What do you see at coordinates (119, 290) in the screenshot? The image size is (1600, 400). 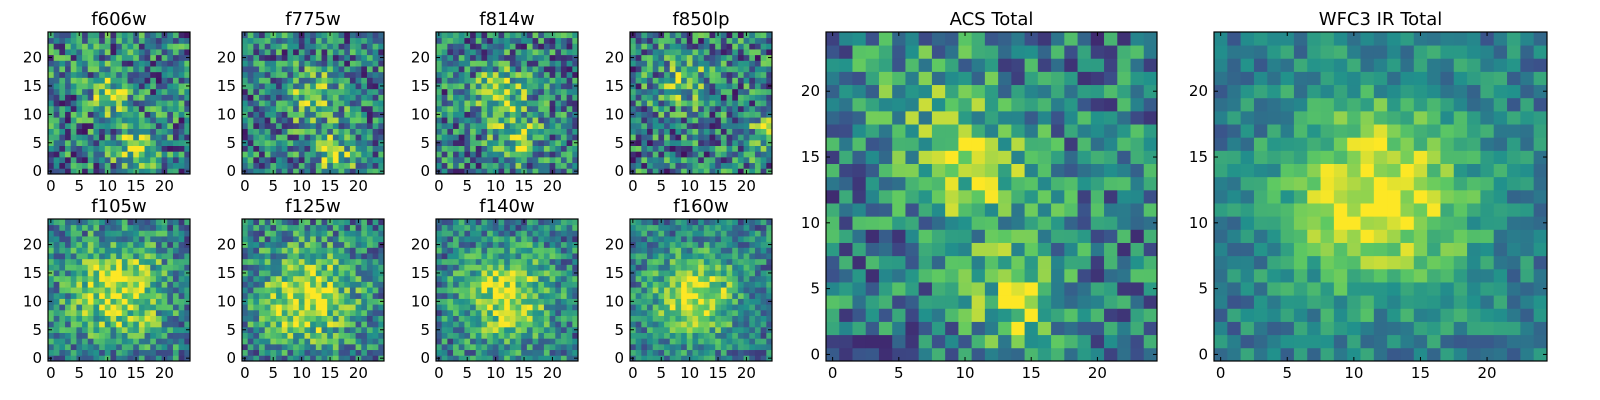 I see `axes-frame` at bounding box center [119, 290].